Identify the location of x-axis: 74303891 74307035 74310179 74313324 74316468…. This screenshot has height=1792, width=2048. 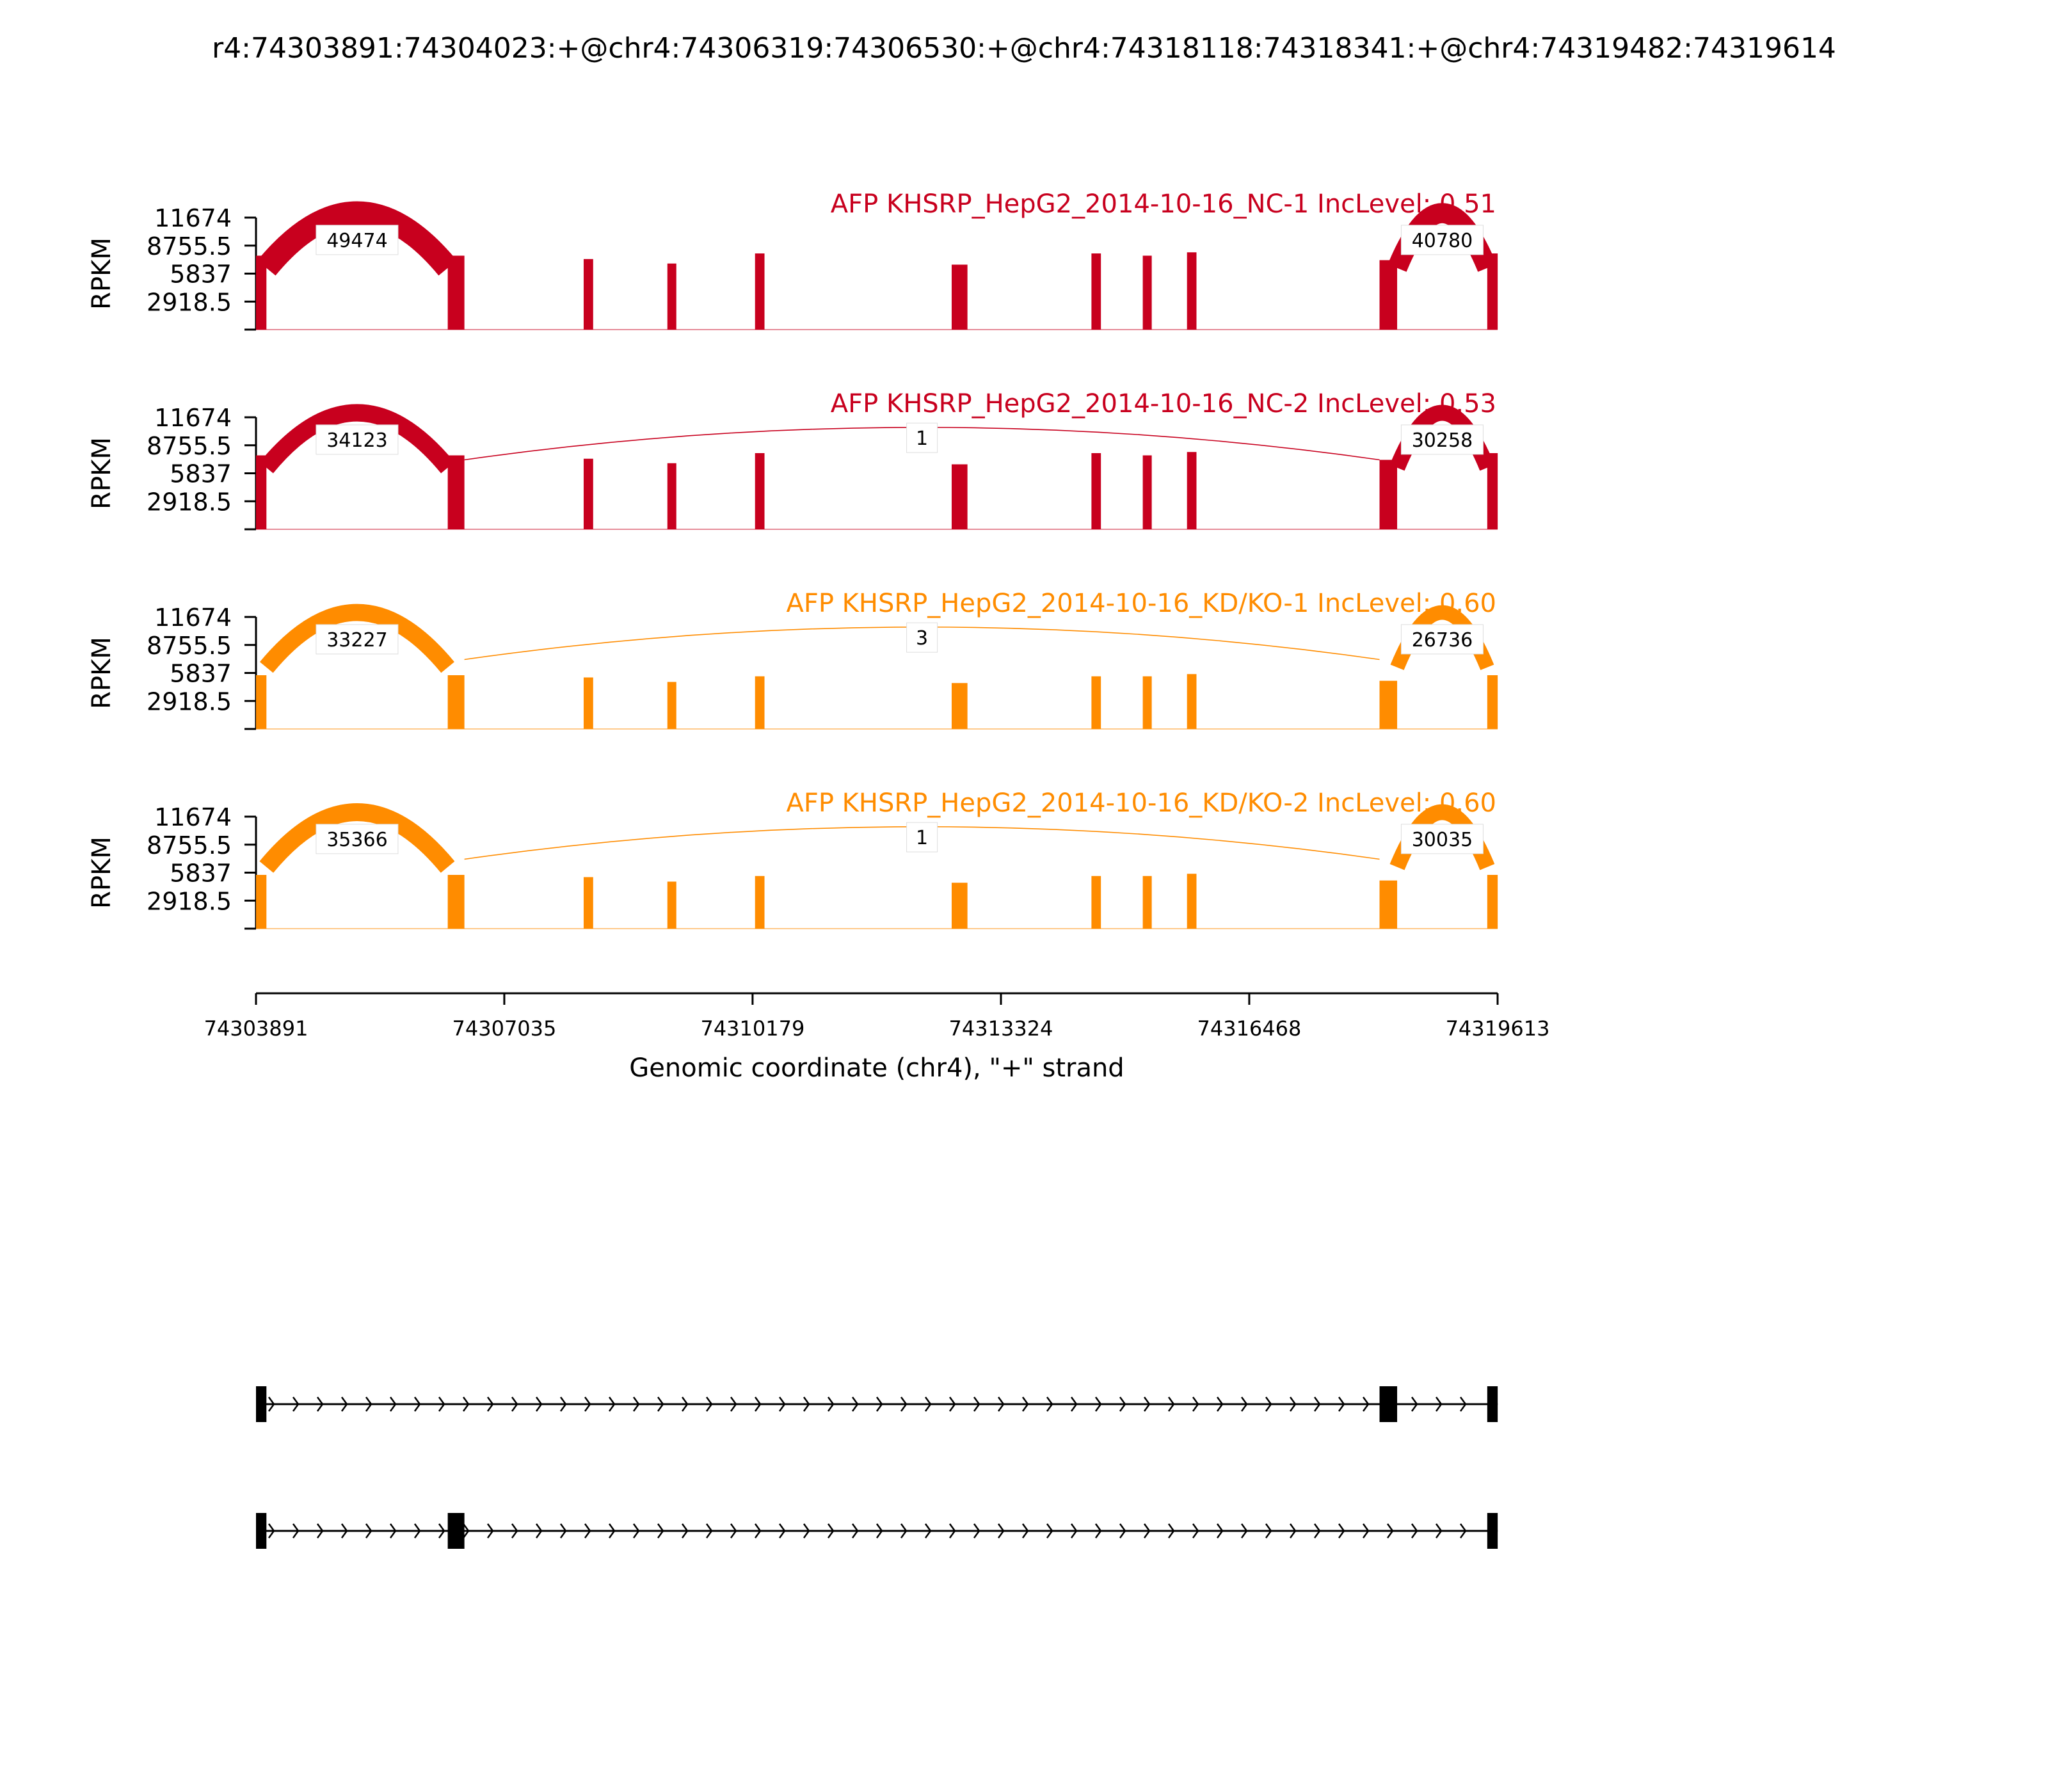
(876, 1016).